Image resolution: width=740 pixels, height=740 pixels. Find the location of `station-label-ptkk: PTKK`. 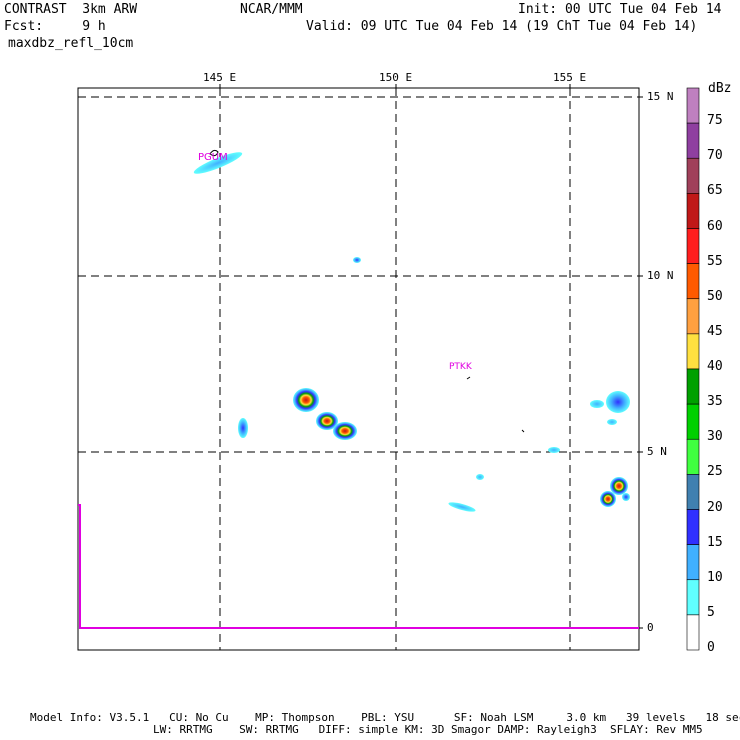

station-label-ptkk: PTKK is located at coordinates (460, 367).